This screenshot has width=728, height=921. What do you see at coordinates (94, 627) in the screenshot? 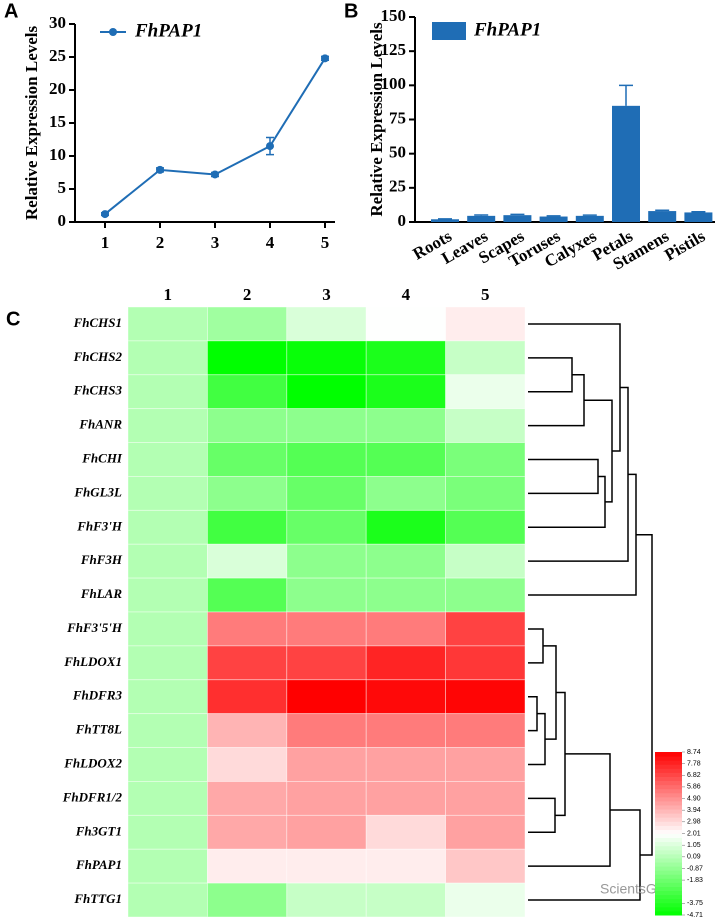
I see `row-label: FhF3'5'H` at bounding box center [94, 627].